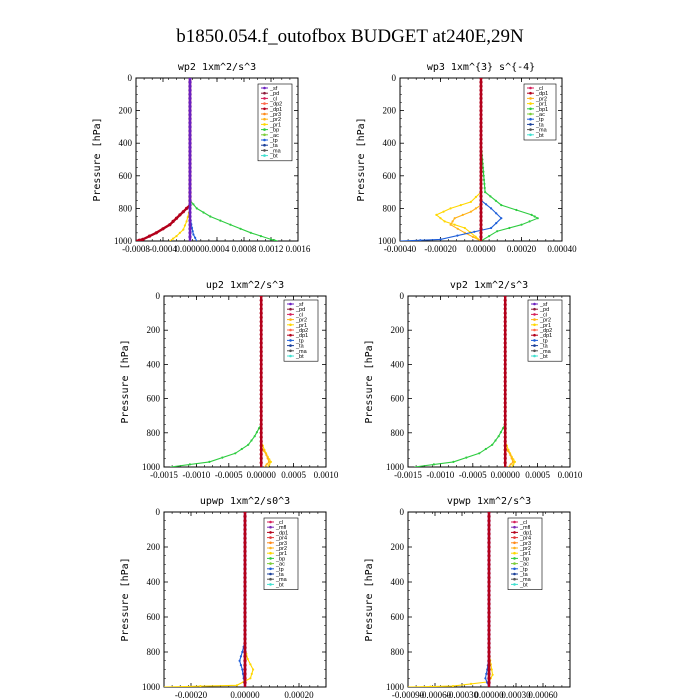 Image resolution: width=700 pixels, height=700 pixels. Describe the element at coordinates (395, 467) in the screenshot. I see `y-tick-label: 1000` at that location.